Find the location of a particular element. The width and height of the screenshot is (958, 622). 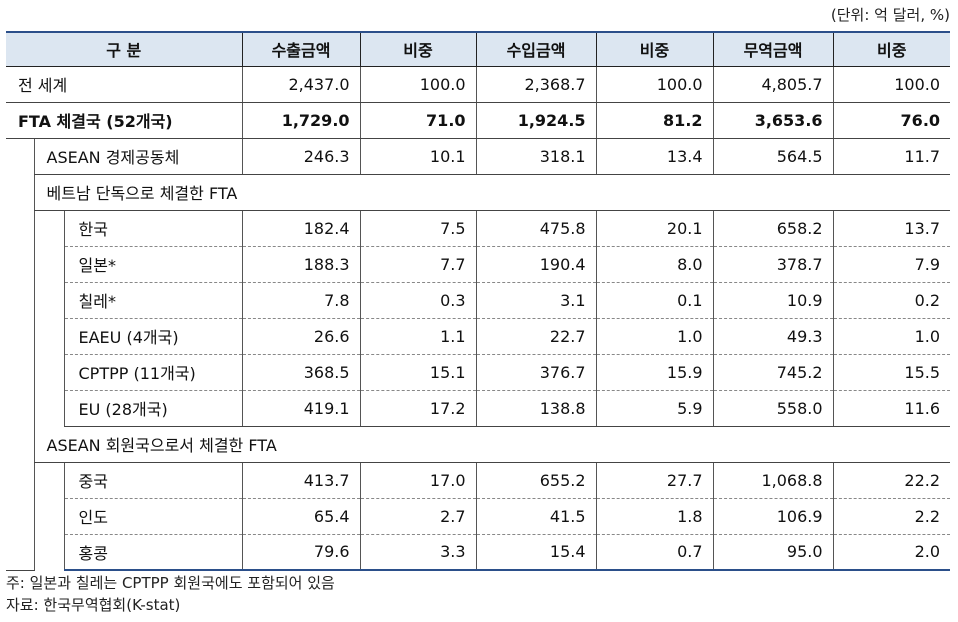

export-share: 1.1 is located at coordinates (418, 336).